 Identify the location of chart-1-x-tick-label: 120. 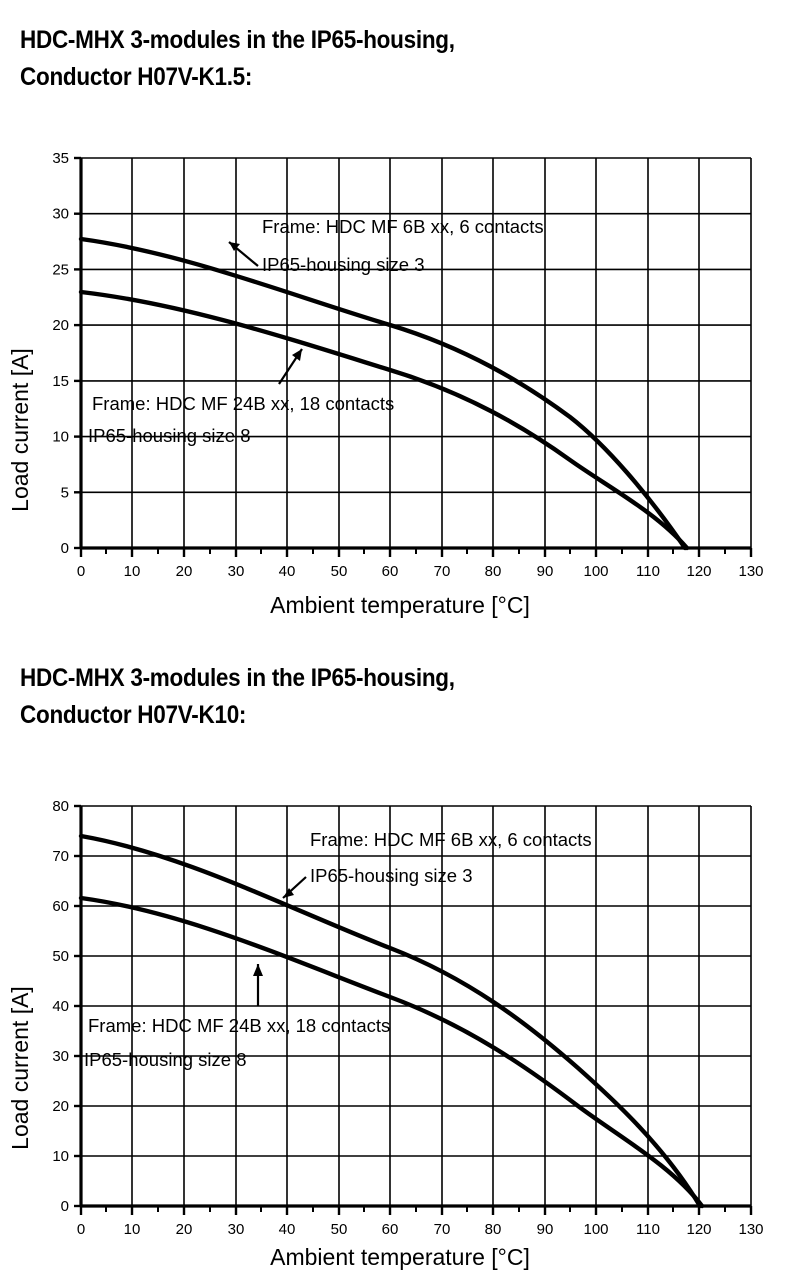
(698, 571).